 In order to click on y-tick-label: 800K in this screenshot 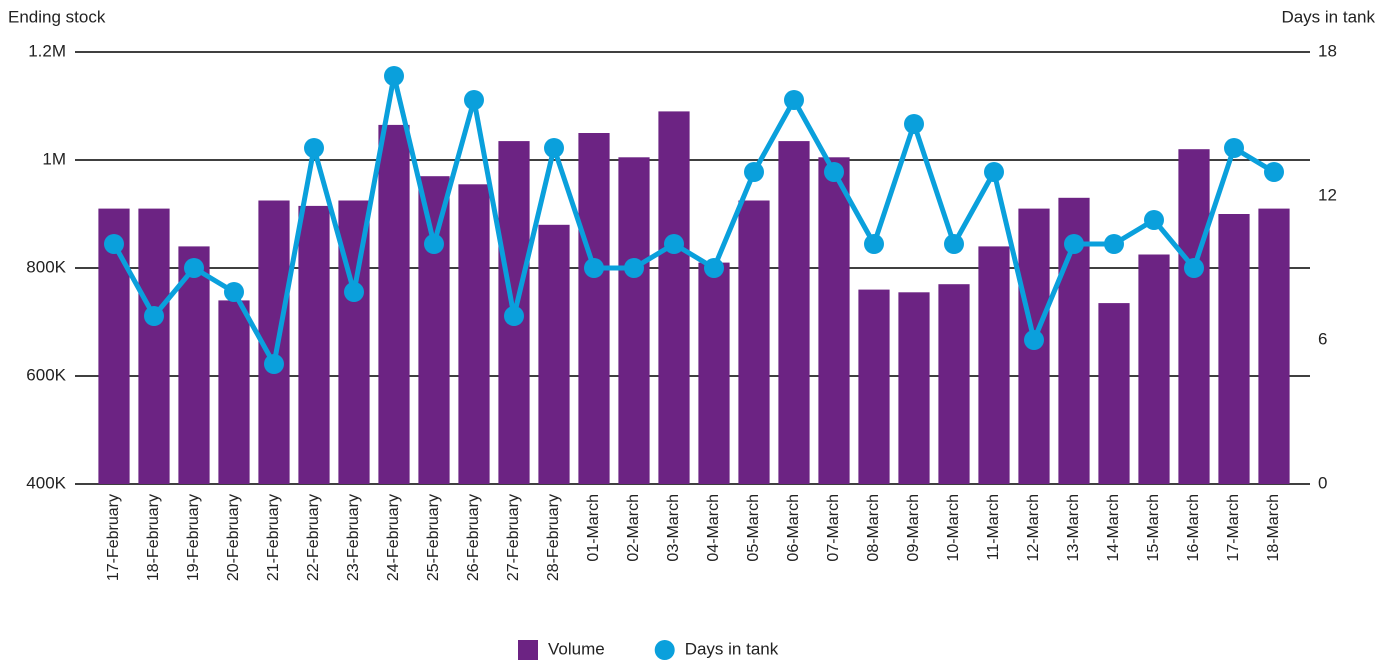, I will do `click(46, 266)`.